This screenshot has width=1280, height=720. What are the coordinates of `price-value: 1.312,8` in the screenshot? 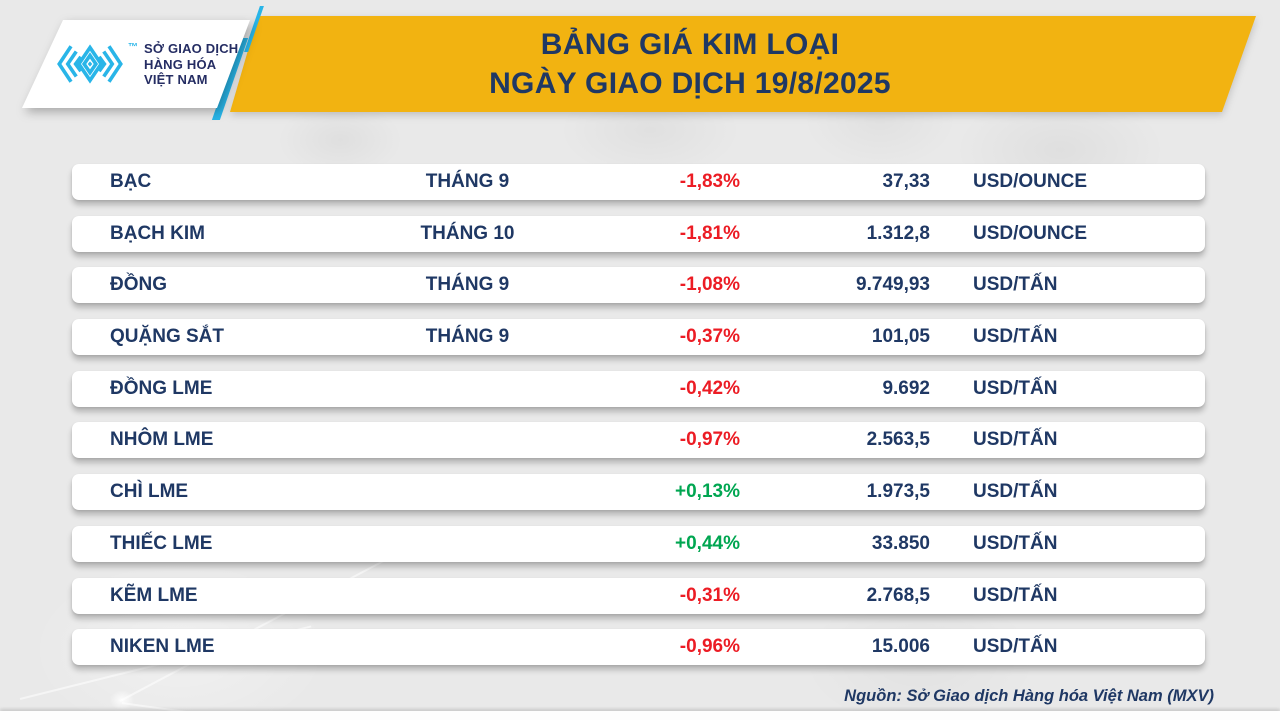 It's located at (898, 233).